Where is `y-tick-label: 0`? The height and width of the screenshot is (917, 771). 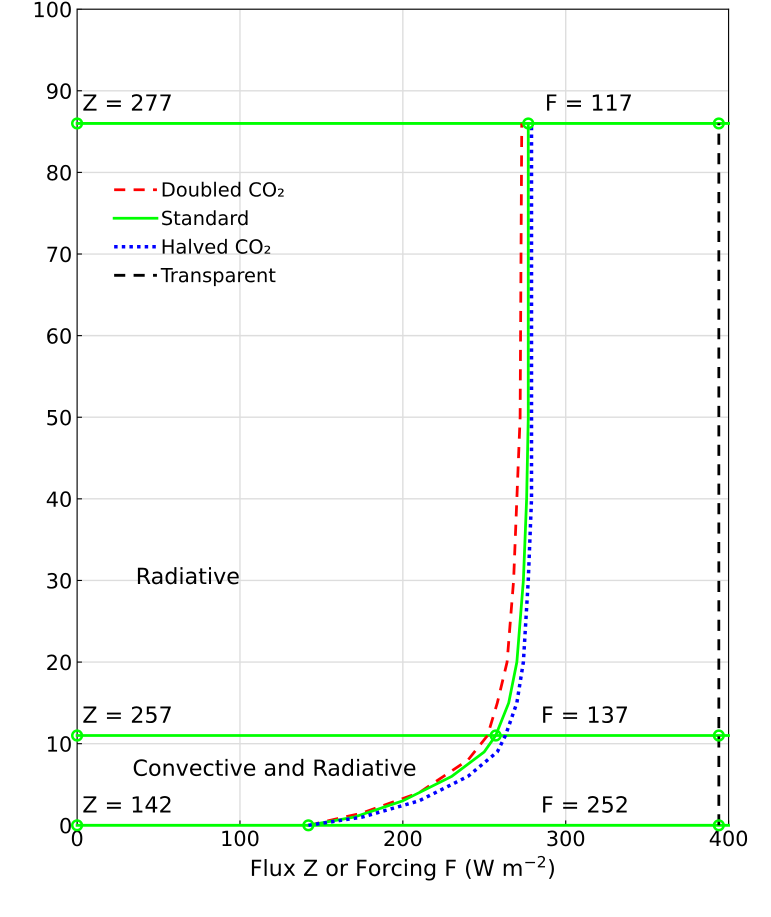 y-tick-label: 0 is located at coordinates (65, 826).